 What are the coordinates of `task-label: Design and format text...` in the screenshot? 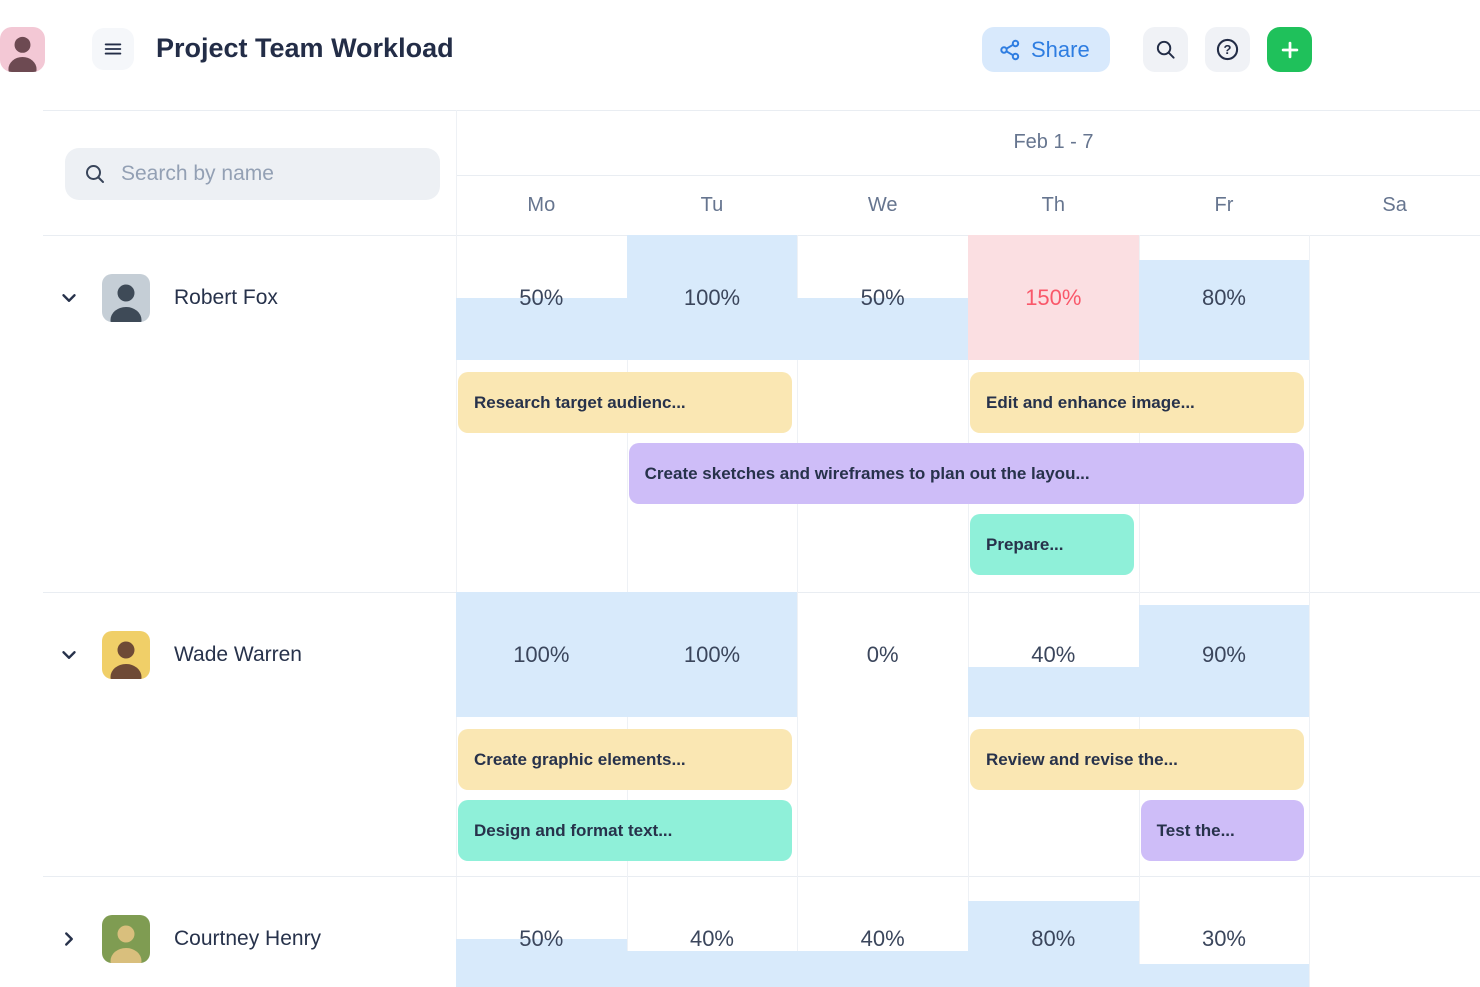 It's located at (573, 830).